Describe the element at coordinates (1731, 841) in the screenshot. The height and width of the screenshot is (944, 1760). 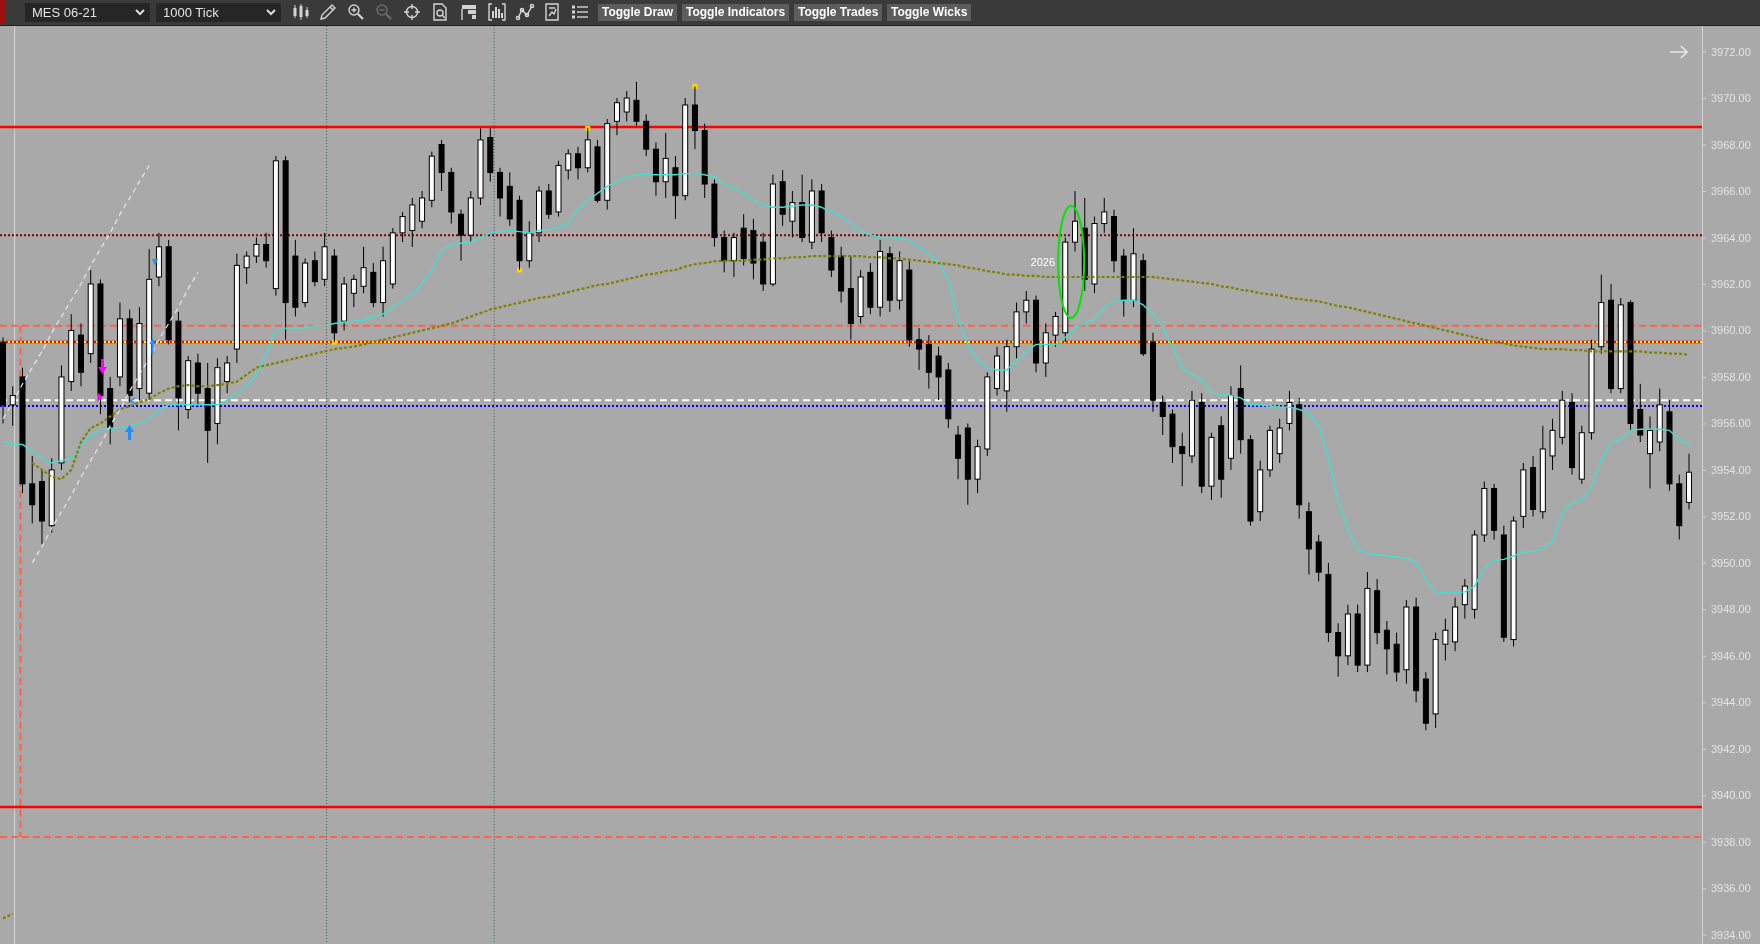
I see `y-tick-label: 3938.00` at that location.